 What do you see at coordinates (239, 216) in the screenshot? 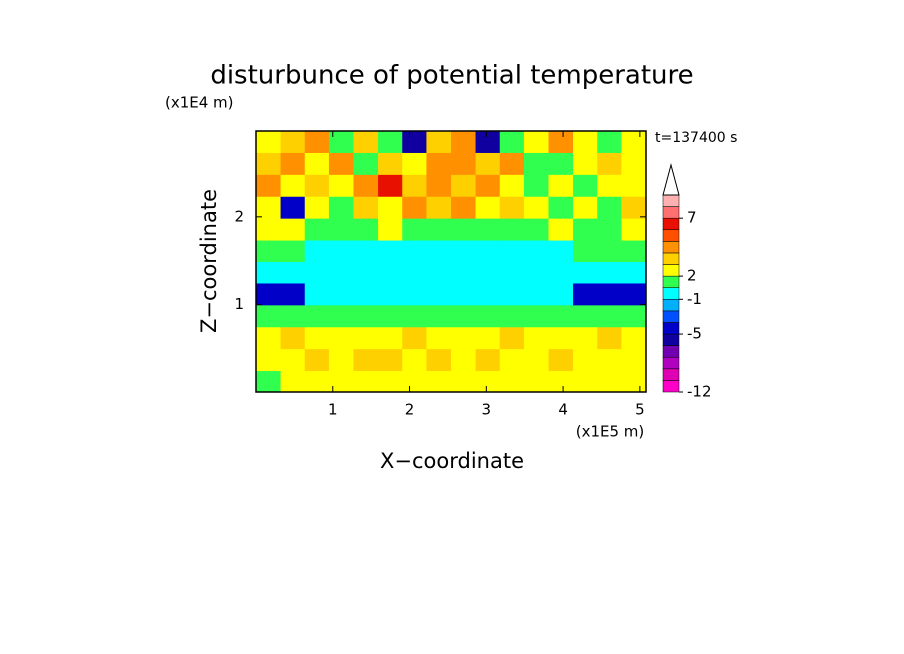
I see `y-tick-label: 2` at bounding box center [239, 216].